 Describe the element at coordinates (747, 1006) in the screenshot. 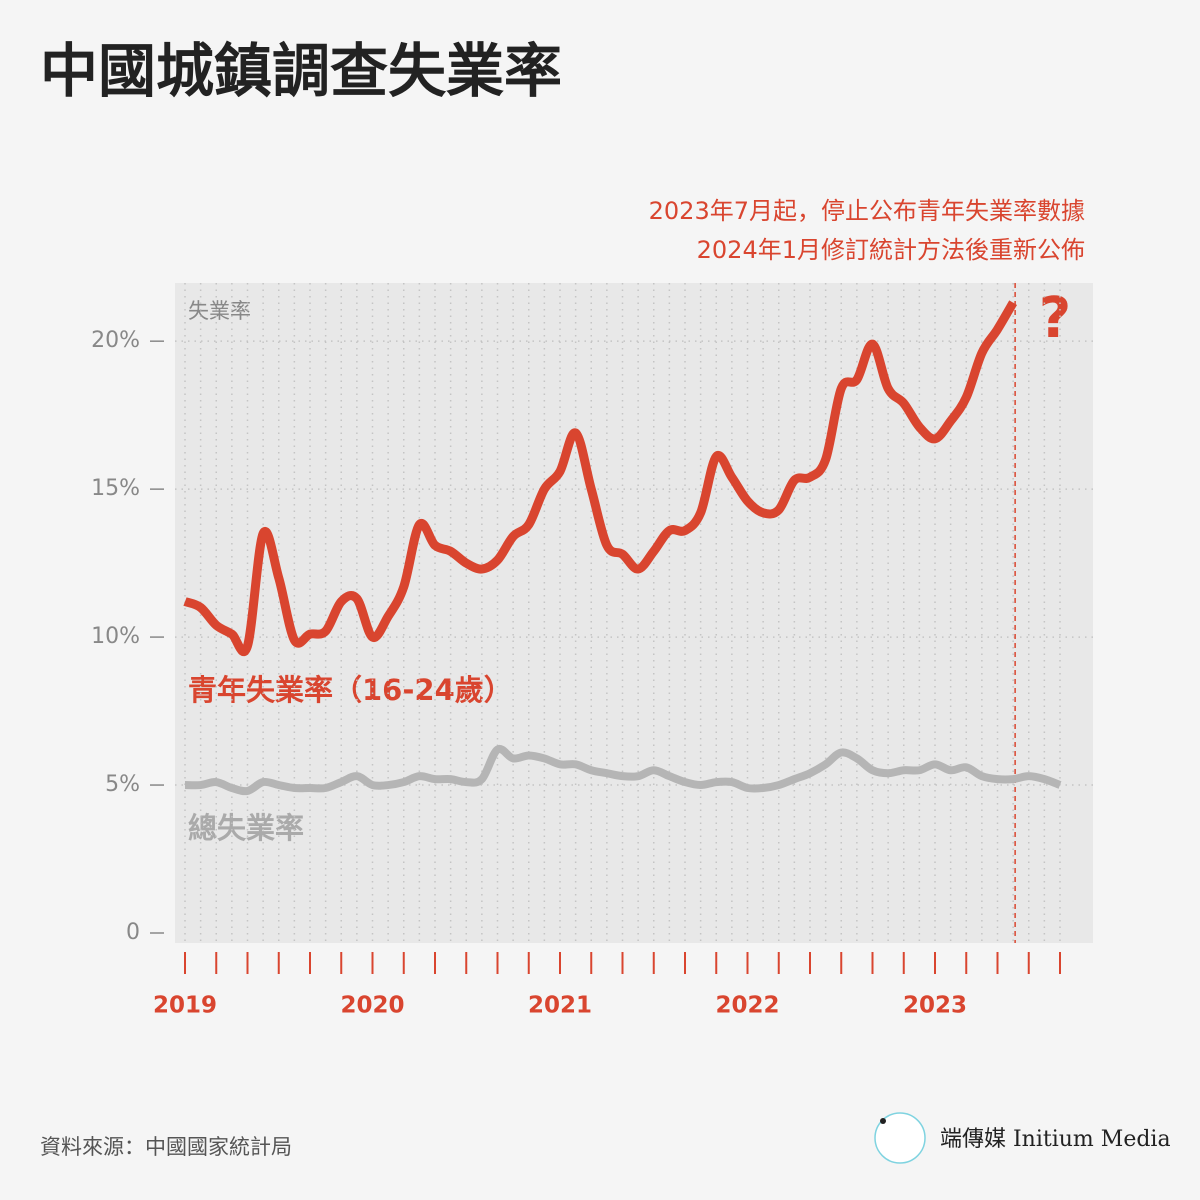

I see `x-tick-label: 2022` at that location.